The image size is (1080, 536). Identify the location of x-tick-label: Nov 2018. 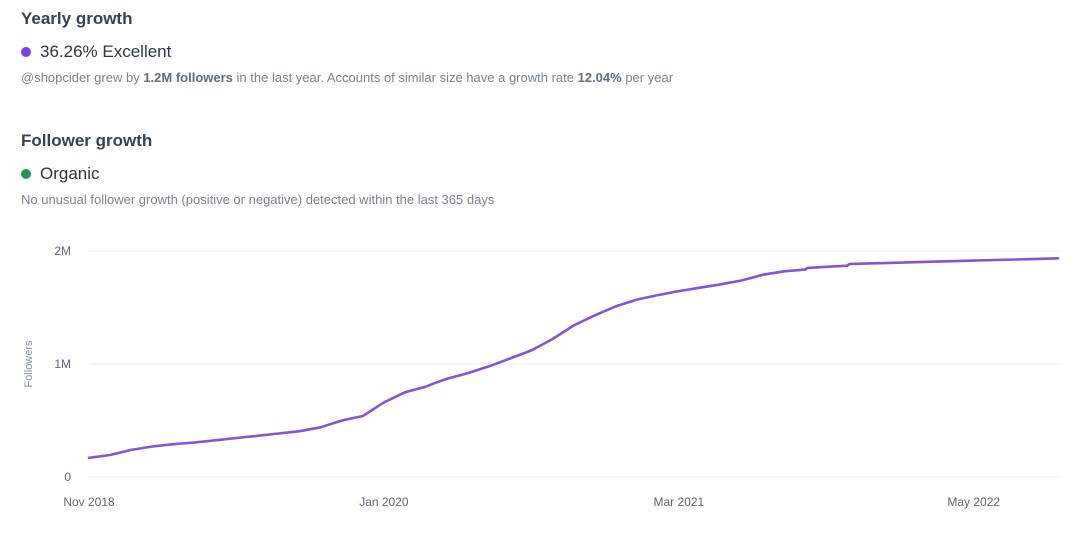
(89, 502).